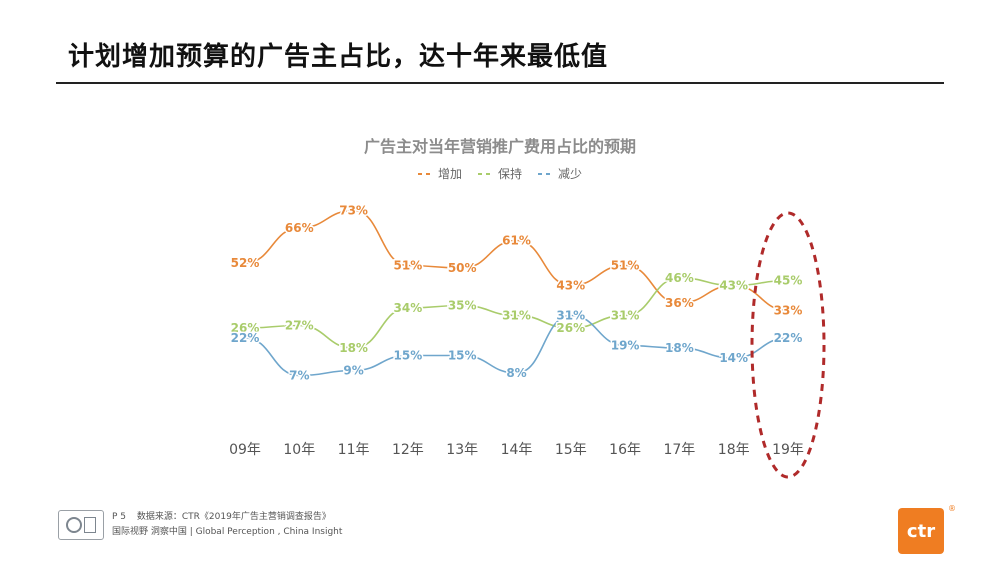 The height and width of the screenshot is (566, 1000). What do you see at coordinates (299, 376) in the screenshot?
I see `data-label: 7%` at bounding box center [299, 376].